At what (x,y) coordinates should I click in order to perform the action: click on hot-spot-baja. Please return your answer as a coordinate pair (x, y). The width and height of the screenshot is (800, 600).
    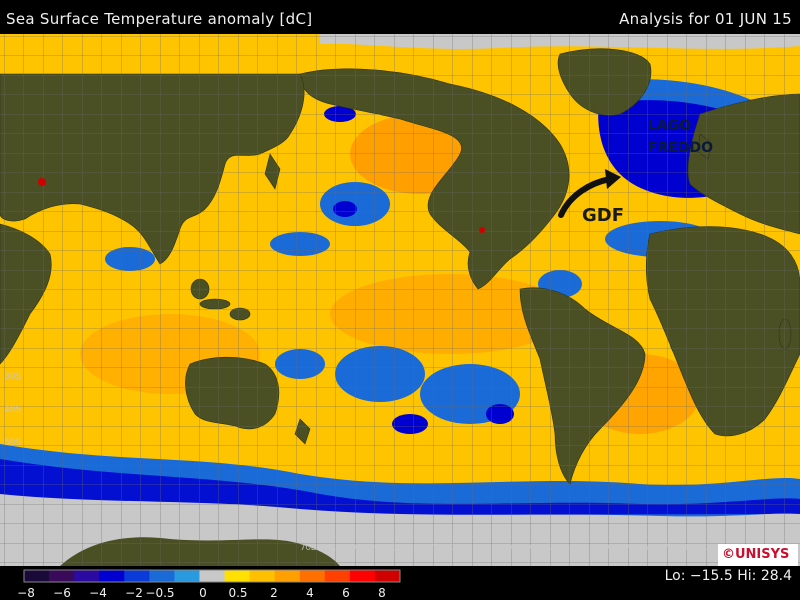
    Looking at the image, I should click on (482, 230).